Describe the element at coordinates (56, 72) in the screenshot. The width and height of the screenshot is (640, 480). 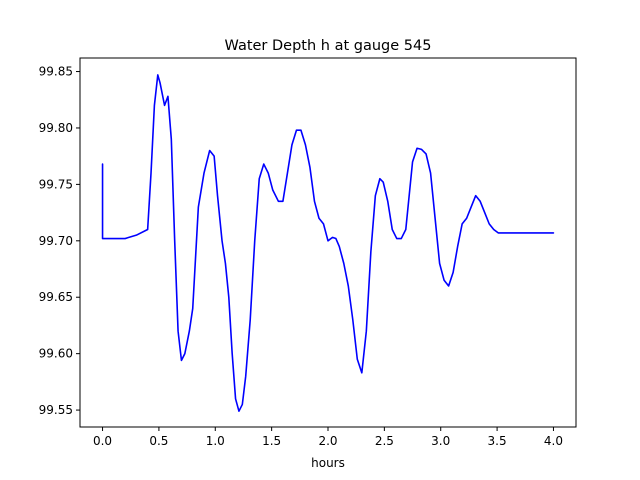
I see `y-tick-label: 99.85` at that location.